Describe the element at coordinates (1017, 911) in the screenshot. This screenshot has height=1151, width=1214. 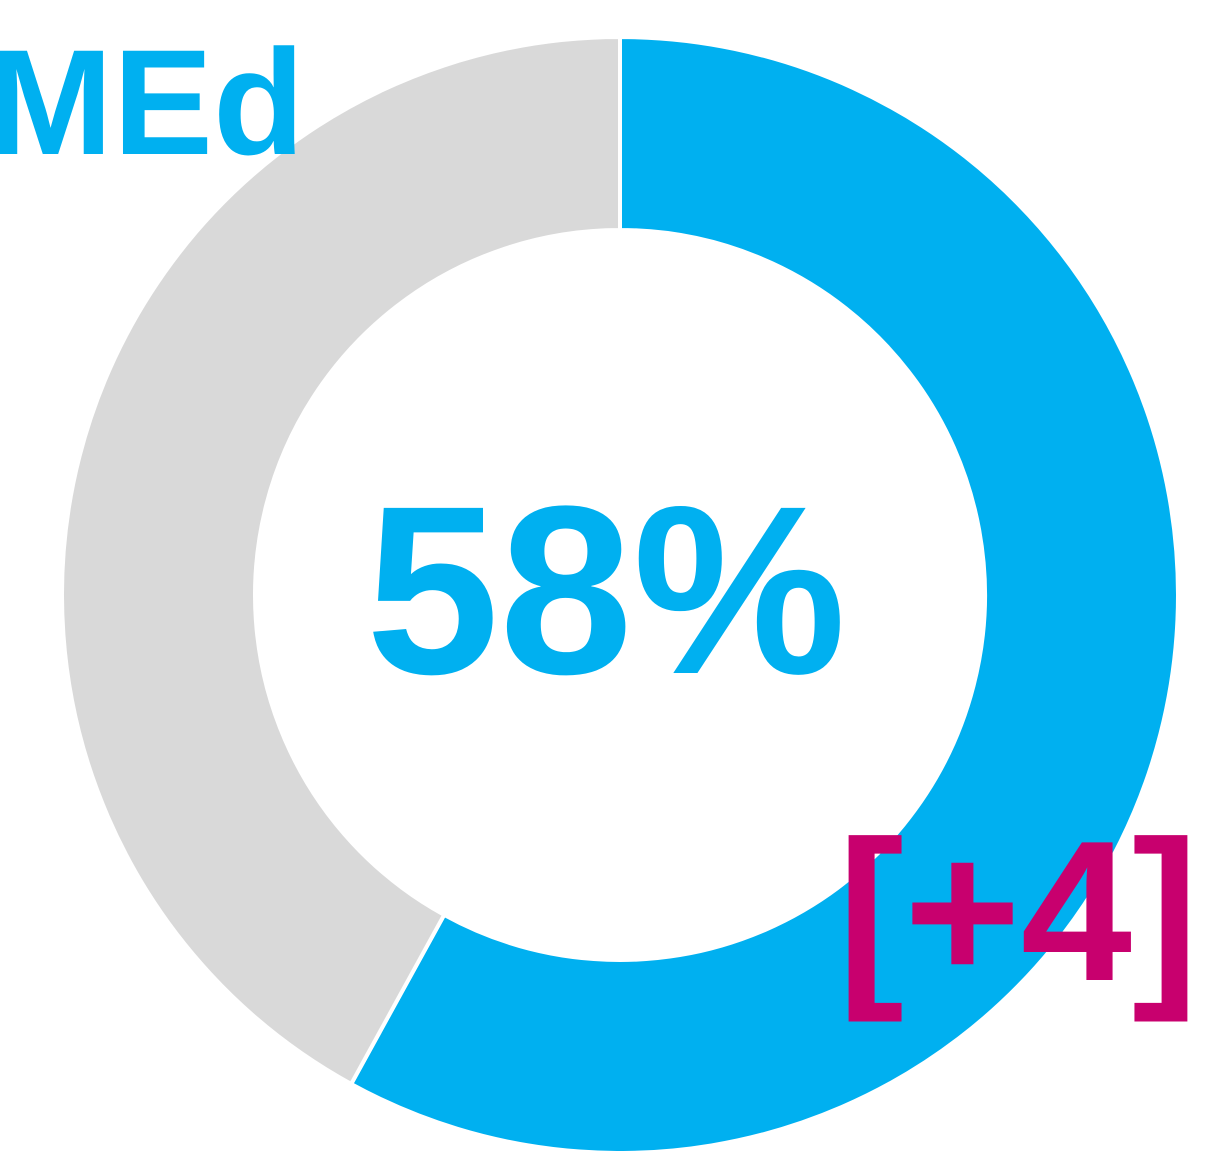
I see `annotation: [+4]` at that location.